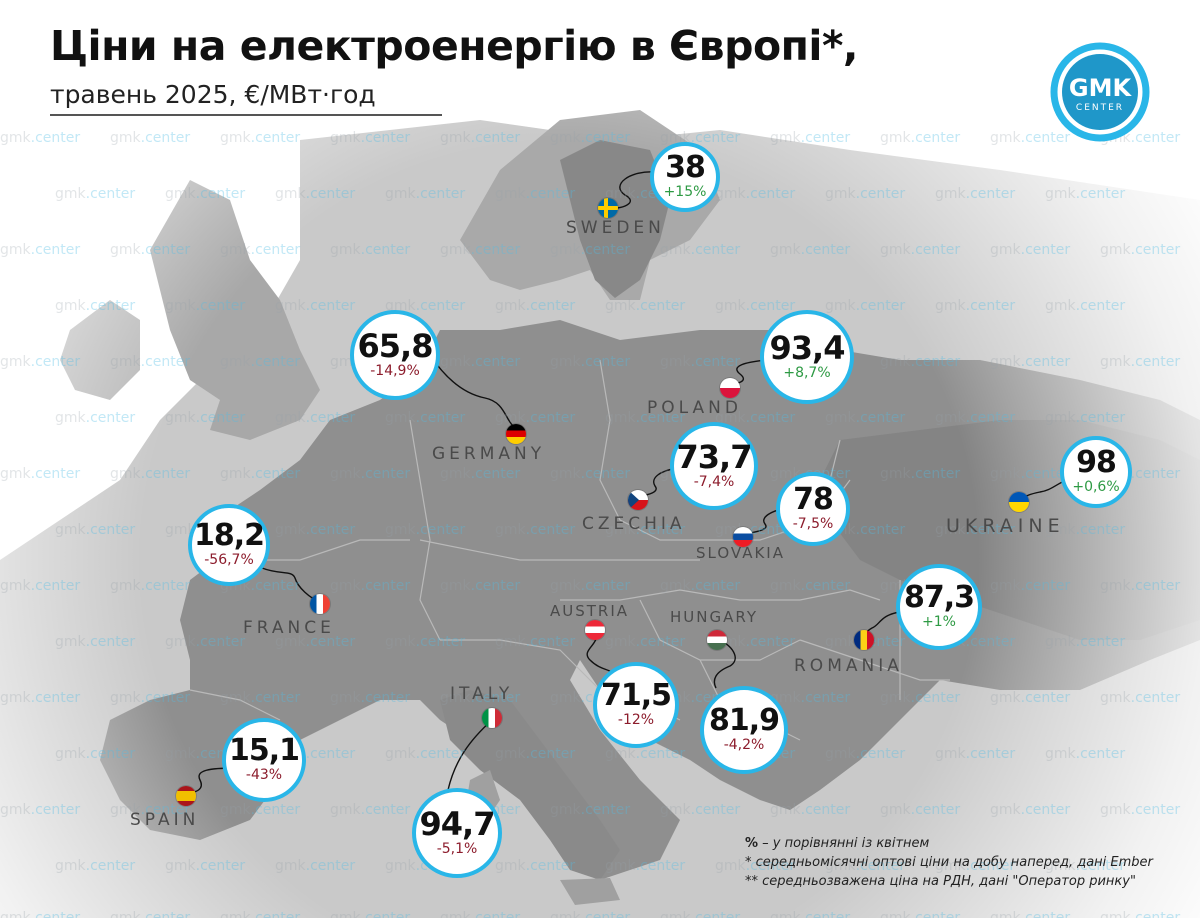 The height and width of the screenshot is (918, 1200). Describe the element at coordinates (165, 820) in the screenshot. I see `country-label-spain: SPAIN` at that location.